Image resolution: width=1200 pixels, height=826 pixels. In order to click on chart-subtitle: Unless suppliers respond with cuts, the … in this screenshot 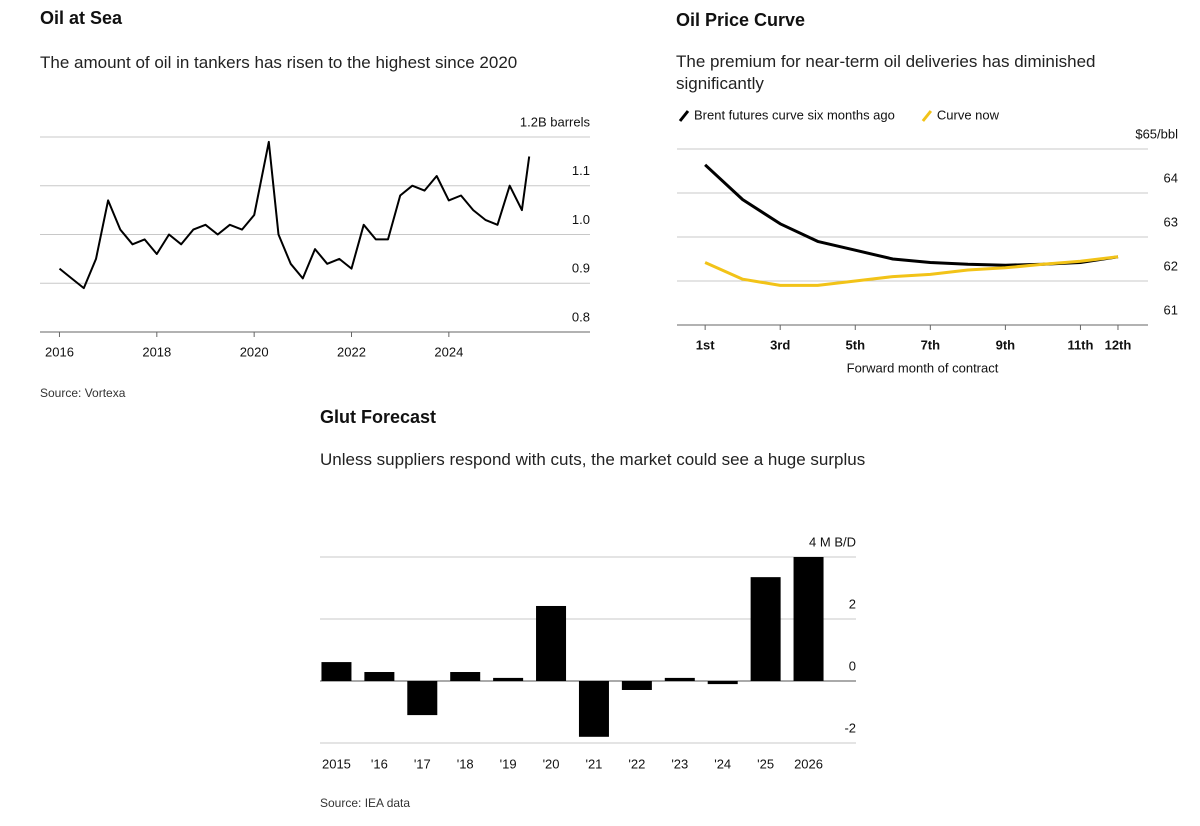, I will do `click(593, 459)`.